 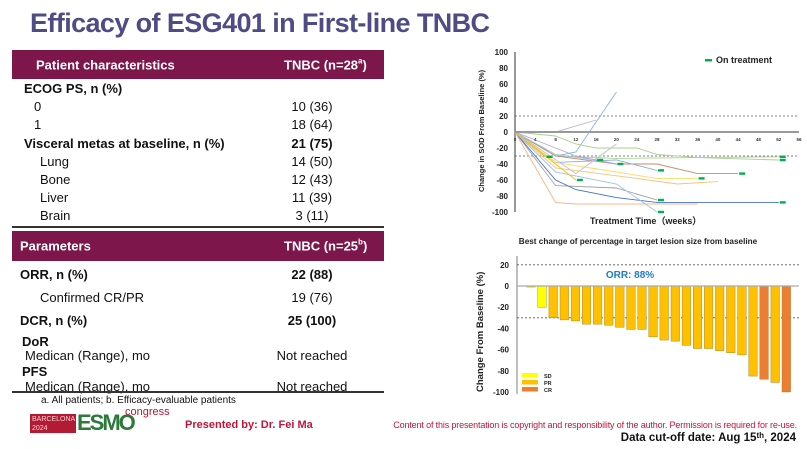 I want to click on x-axis-label: Treatment Time（weeks）, so click(x=645, y=221).